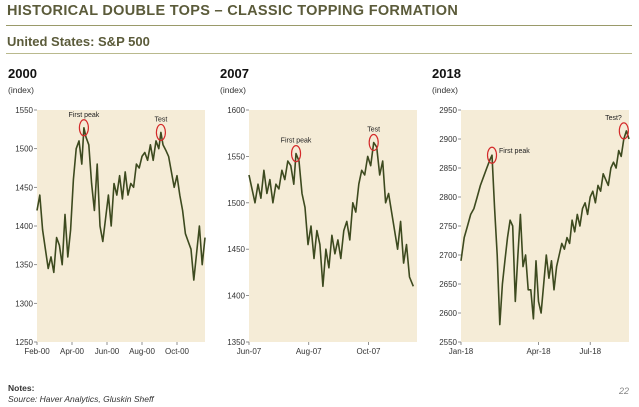 The width and height of the screenshot is (639, 407). I want to click on x-tick-label: Feb-00, so click(37, 351).